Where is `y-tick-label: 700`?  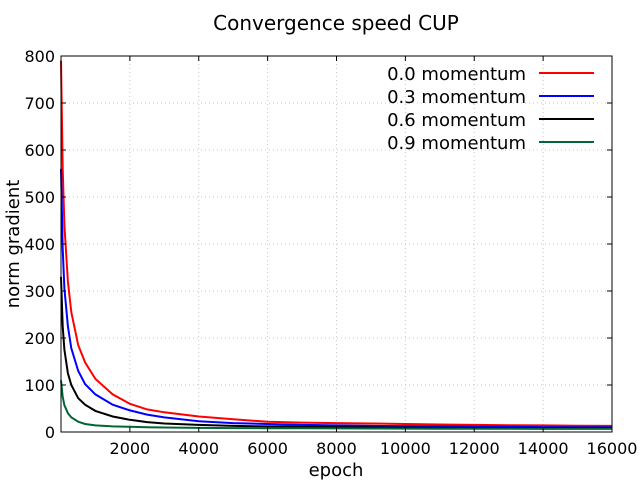
y-tick-label: 700 is located at coordinates (39, 103).